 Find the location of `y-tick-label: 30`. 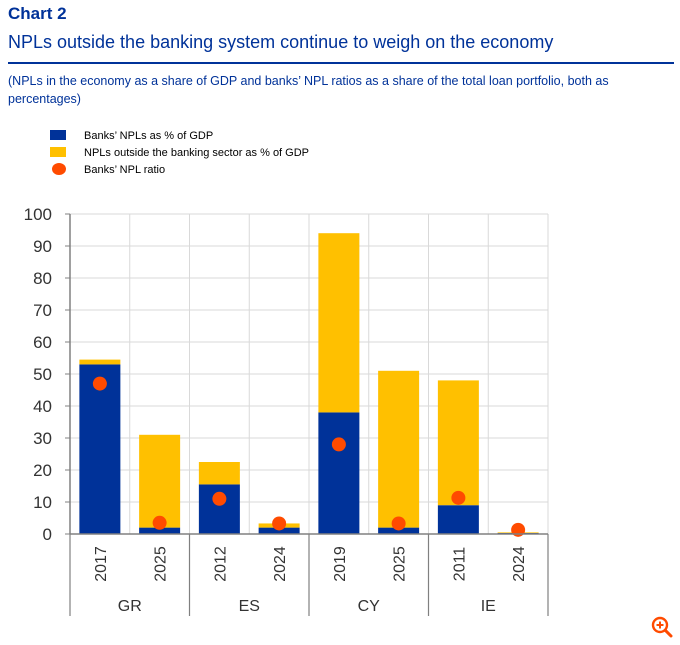

y-tick-label: 30 is located at coordinates (42, 438).